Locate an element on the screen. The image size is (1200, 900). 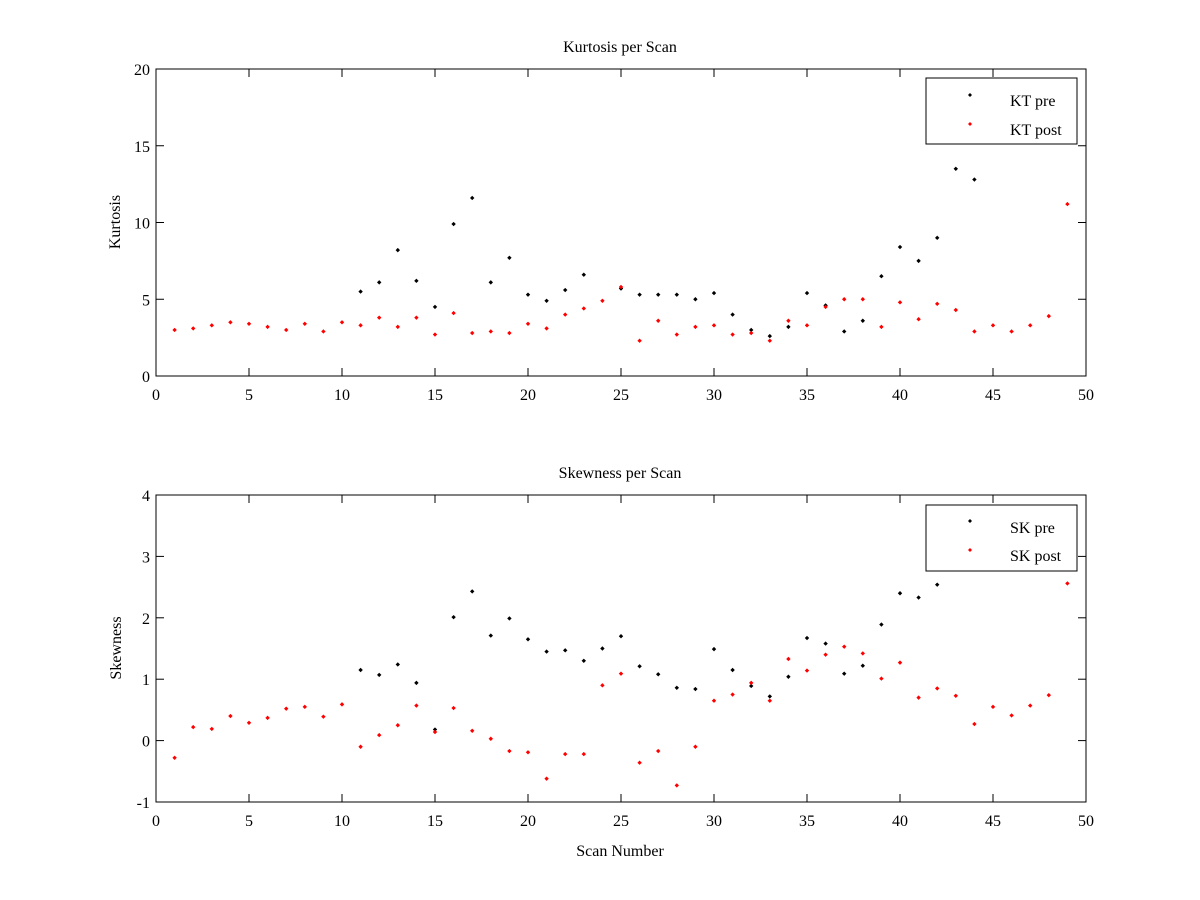
skewness-y-tick-label: 4 is located at coordinates (146, 496).